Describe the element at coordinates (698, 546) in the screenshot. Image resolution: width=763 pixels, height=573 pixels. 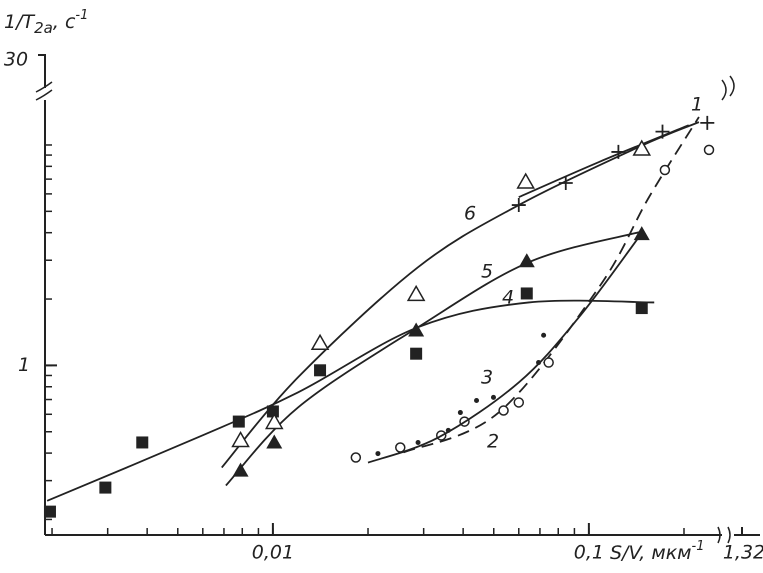
I see `x-label-part: -1` at that location.